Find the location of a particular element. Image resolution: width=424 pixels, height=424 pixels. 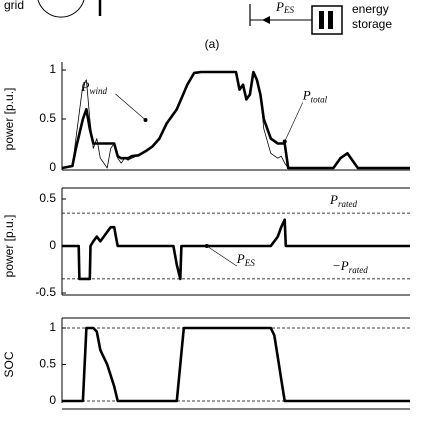

annotation-sub: wind is located at coordinates (98, 91).